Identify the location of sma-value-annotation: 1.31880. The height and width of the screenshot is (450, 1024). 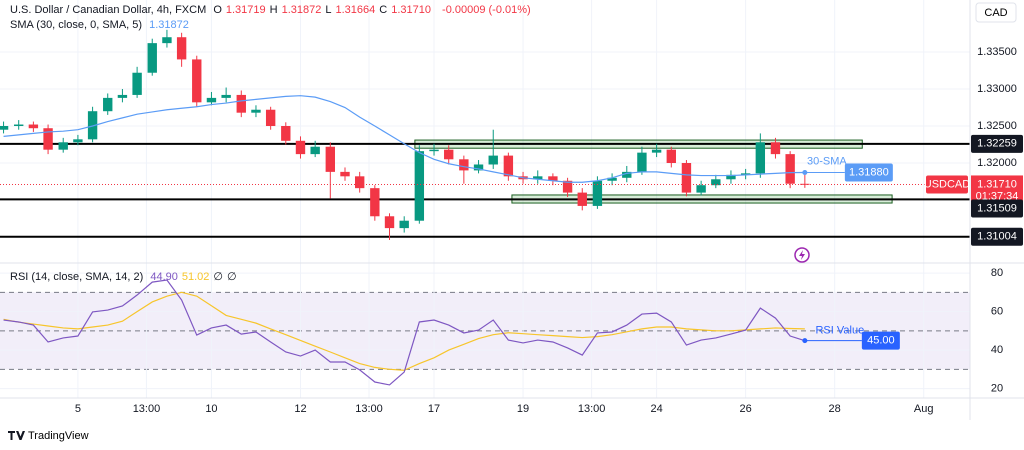
(869, 172).